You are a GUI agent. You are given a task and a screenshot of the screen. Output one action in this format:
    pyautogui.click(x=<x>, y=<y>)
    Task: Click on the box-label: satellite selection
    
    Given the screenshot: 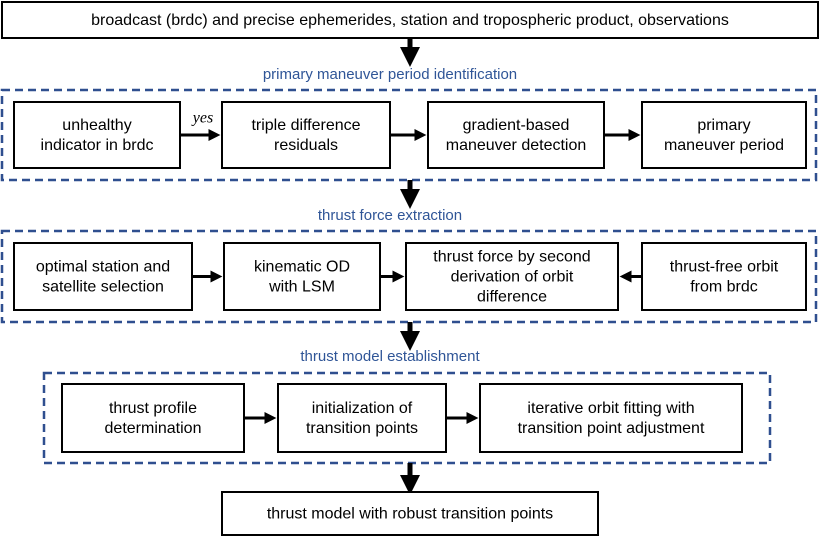 What is the action you would take?
    pyautogui.click(x=103, y=287)
    